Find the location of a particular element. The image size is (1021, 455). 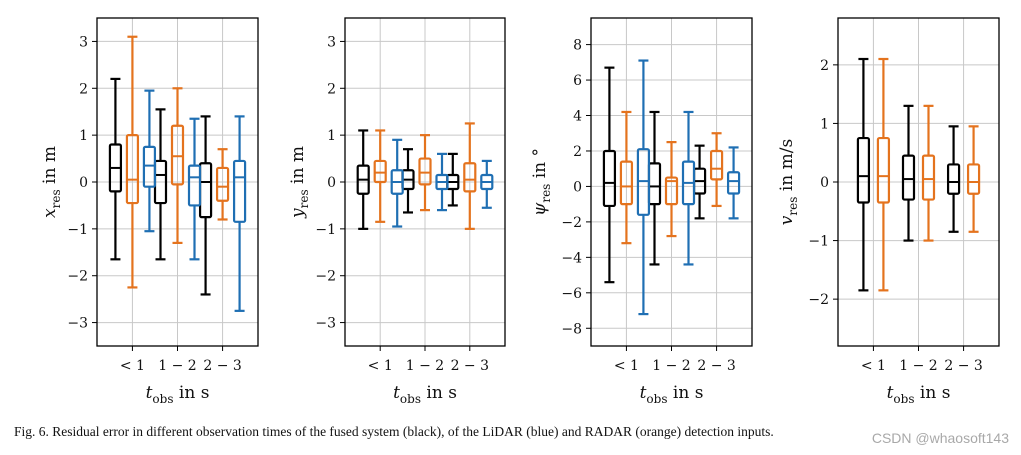

y-tick-label: 4 is located at coordinates (577, 117).